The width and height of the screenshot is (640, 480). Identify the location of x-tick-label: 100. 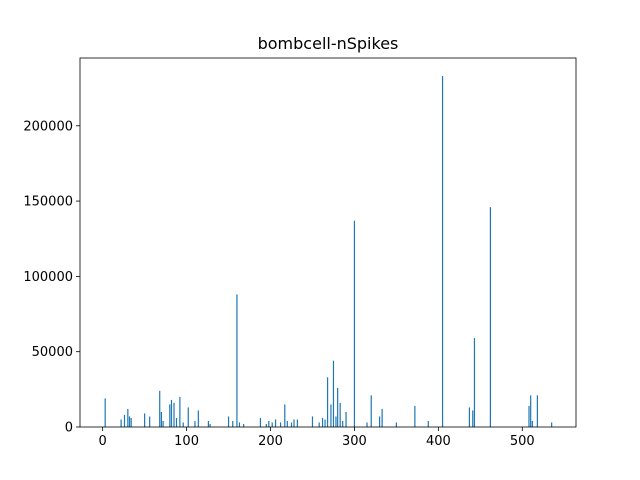
(186, 441).